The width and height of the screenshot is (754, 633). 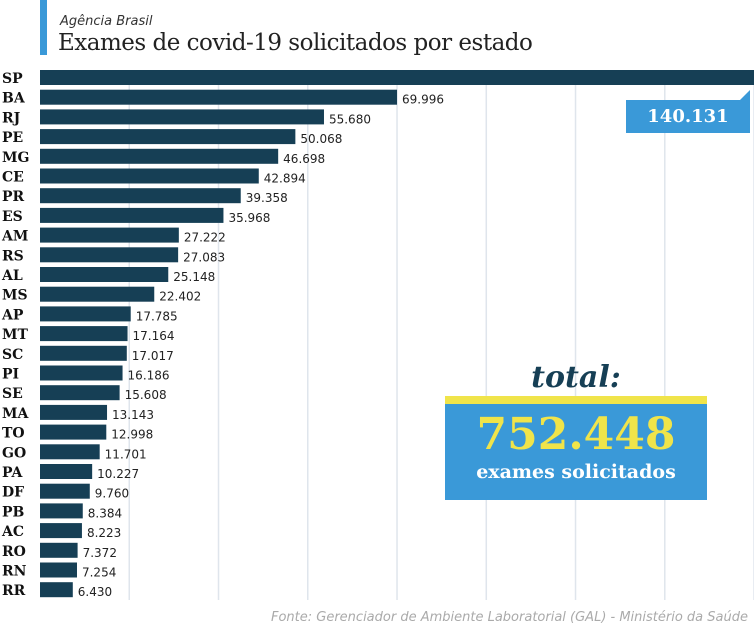 I want to click on bar-ce, so click(x=149, y=176).